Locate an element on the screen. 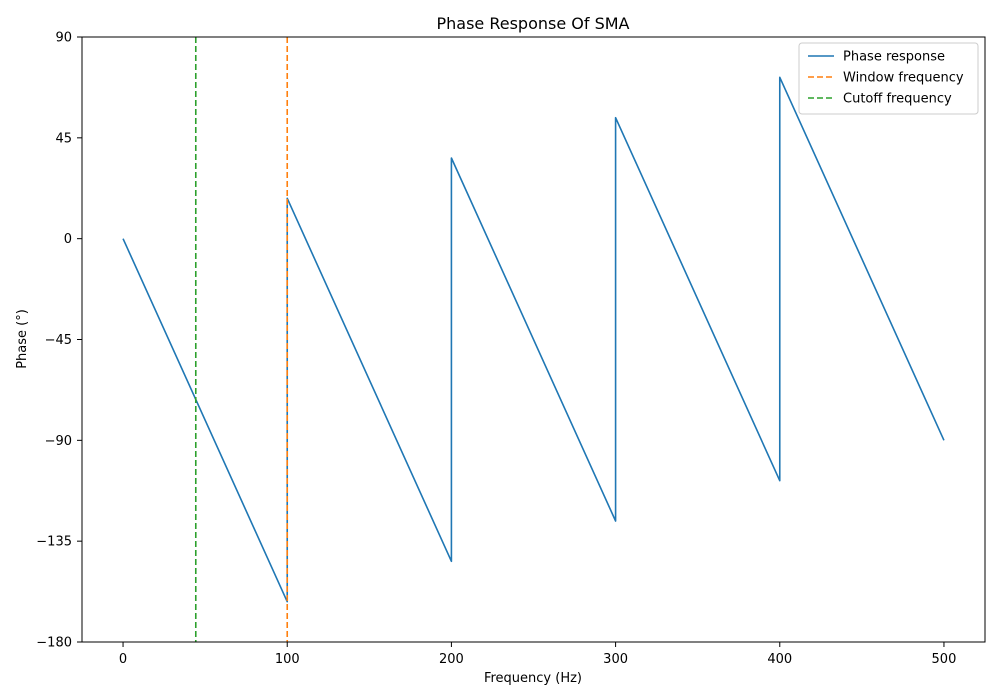 This screenshot has height=700, width=1000. x-tick-label: 300 is located at coordinates (615, 659).